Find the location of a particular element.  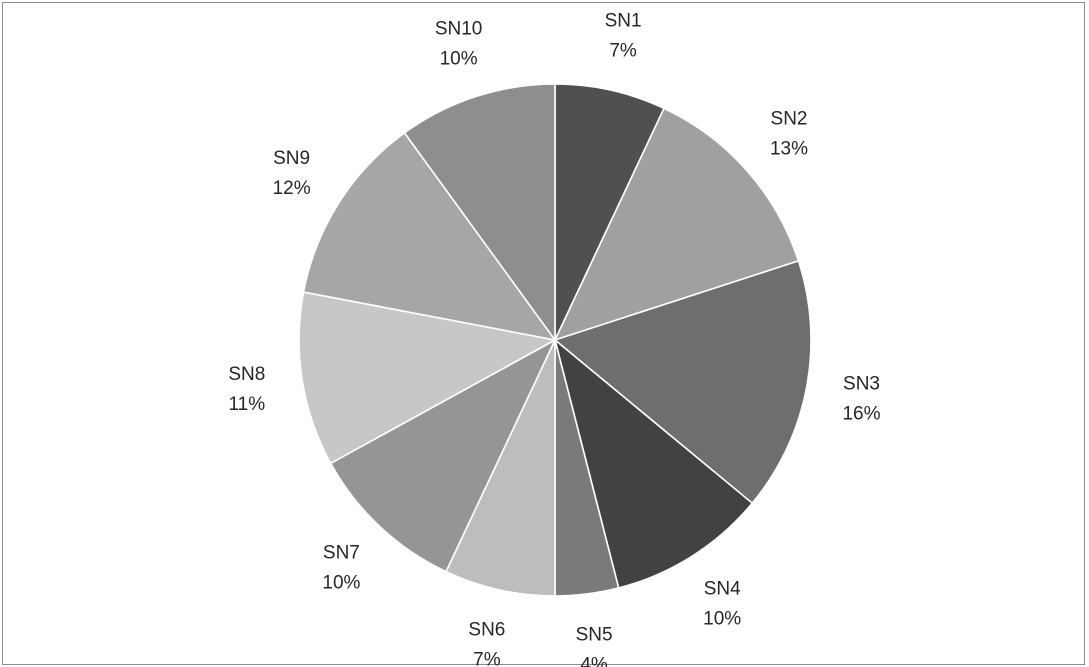

slice-label-sn7: SN7 10% is located at coordinates (341, 567).